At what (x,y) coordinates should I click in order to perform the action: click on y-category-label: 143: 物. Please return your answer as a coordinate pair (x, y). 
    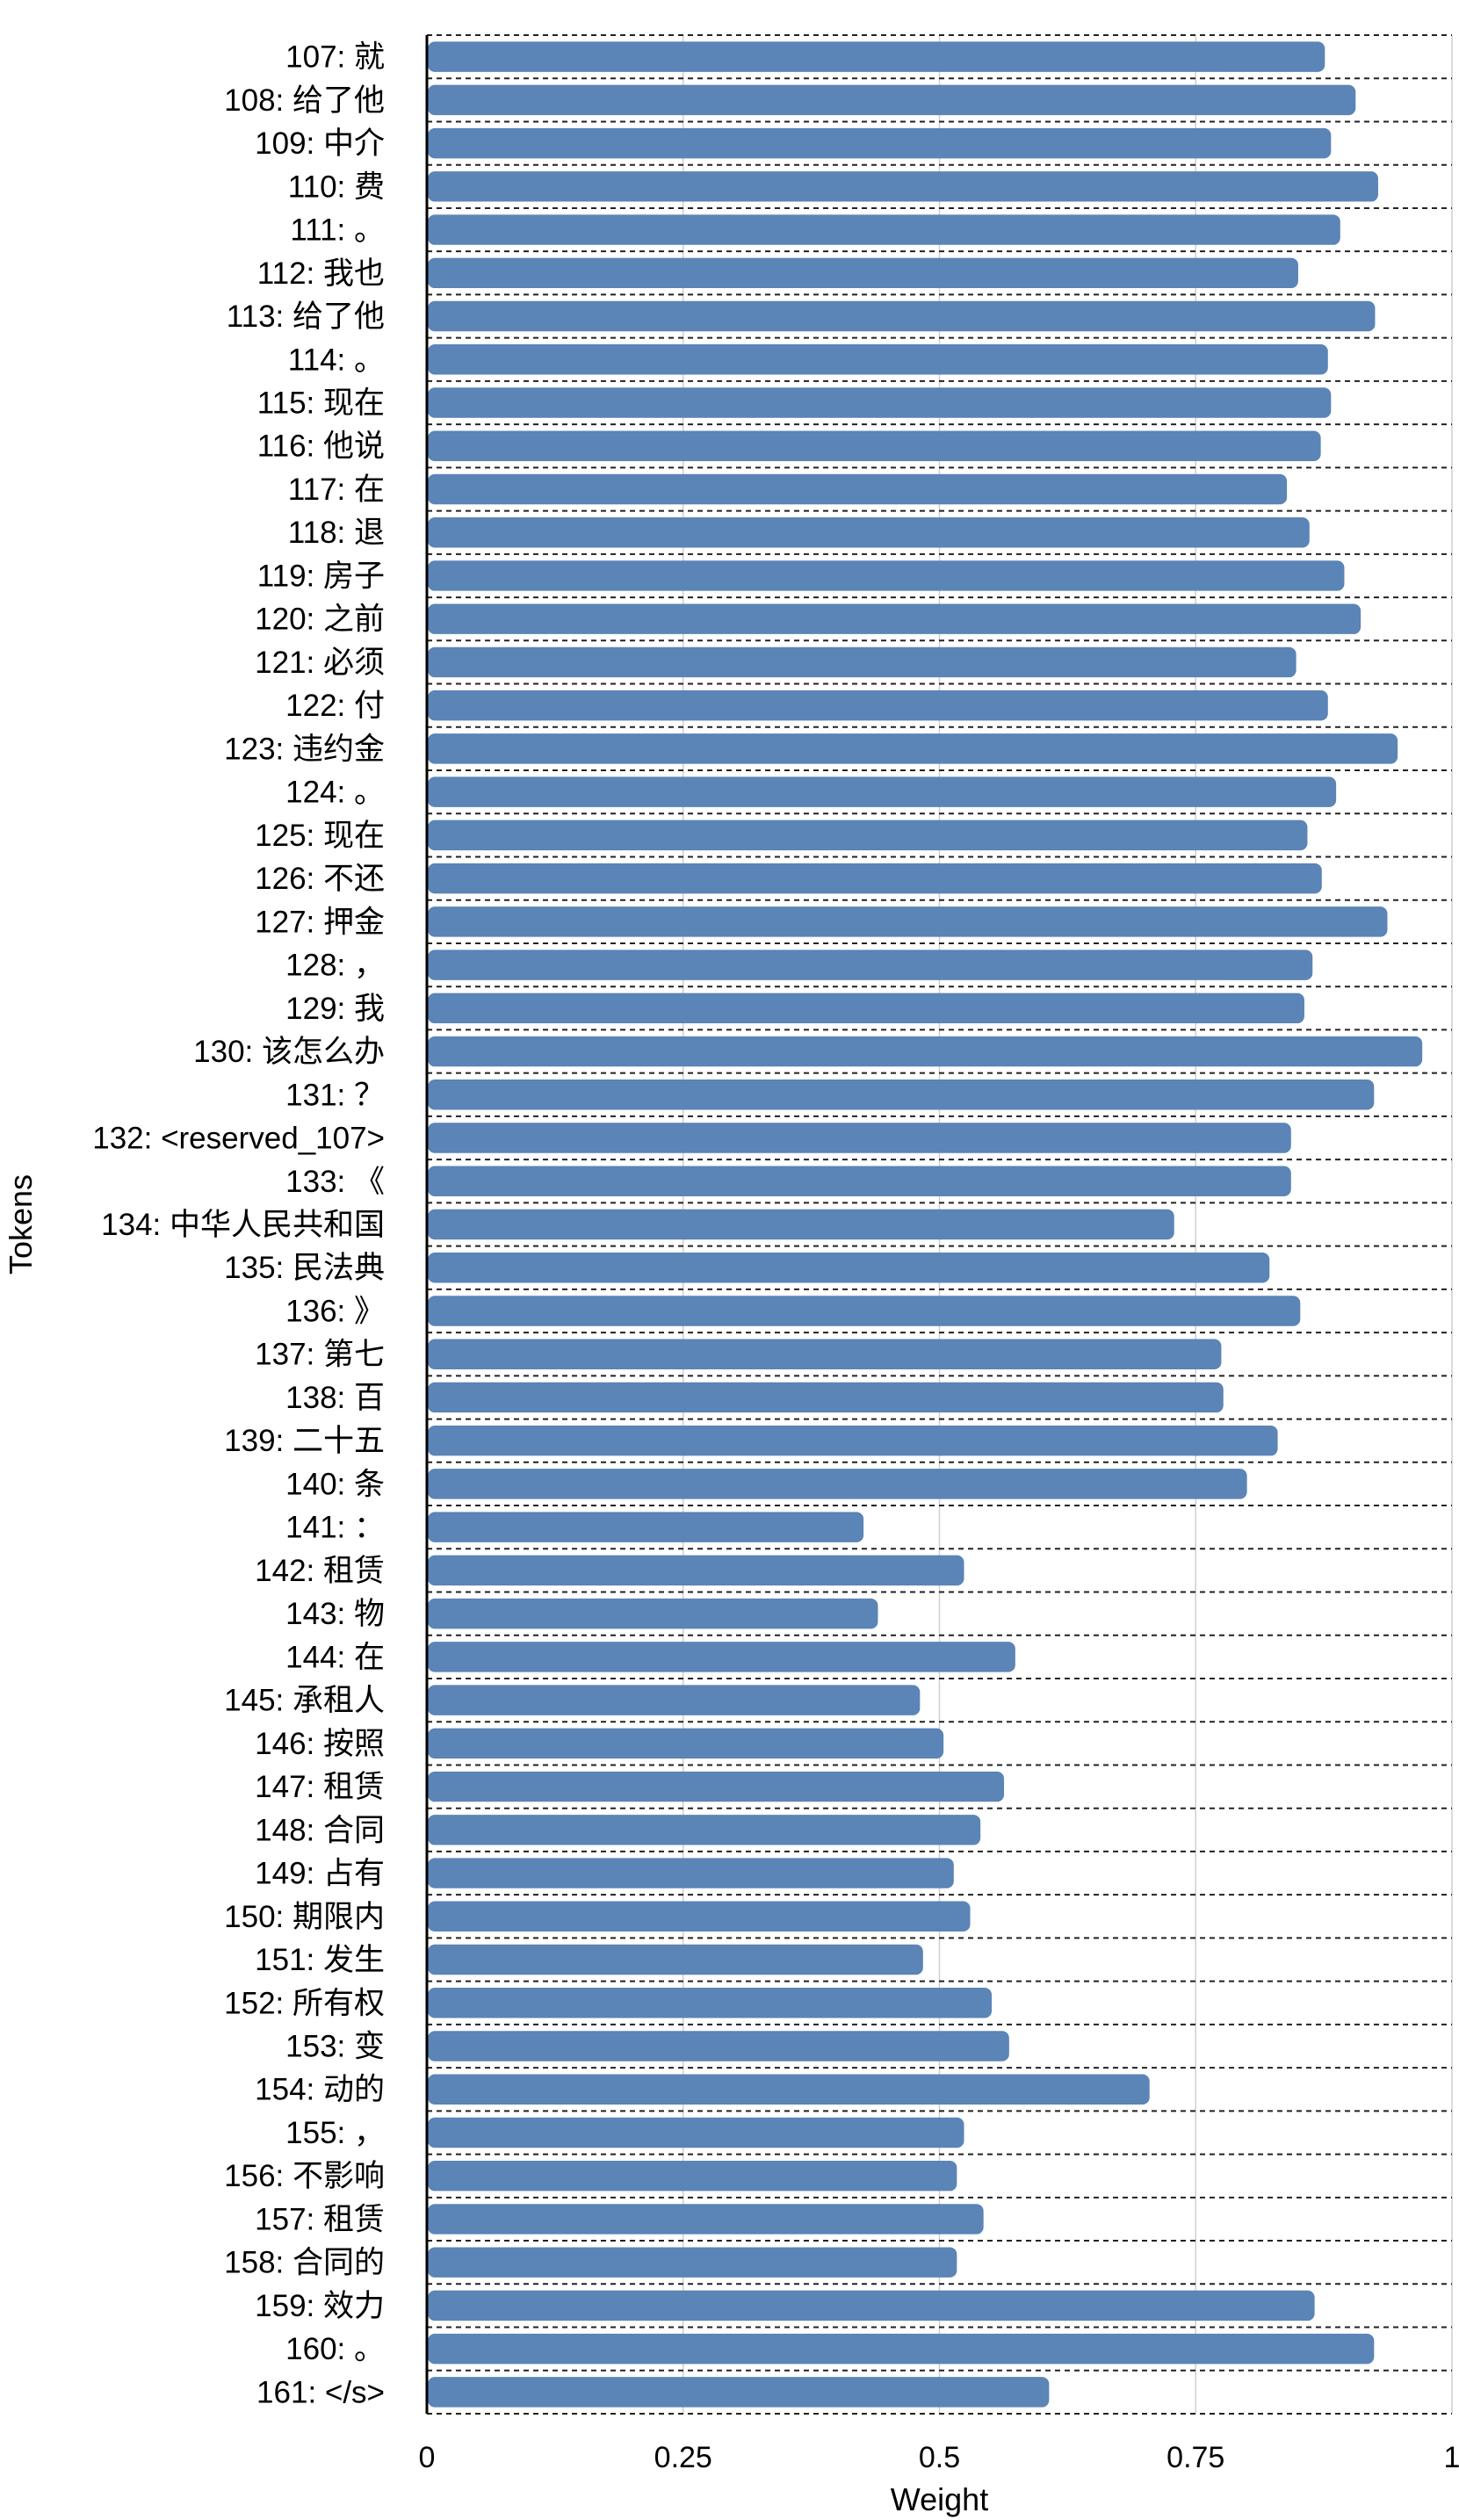
    Looking at the image, I should click on (335, 1614).